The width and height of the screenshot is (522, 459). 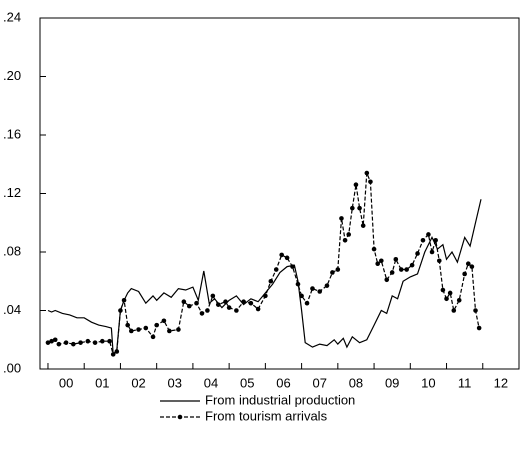 What do you see at coordinates (138, 382) in the screenshot?
I see `x-tick-label: 02` at bounding box center [138, 382].